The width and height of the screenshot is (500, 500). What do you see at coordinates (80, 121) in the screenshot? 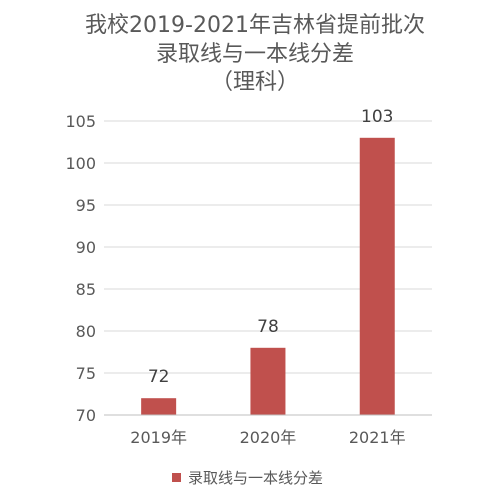
I see `y-tick-label: 105` at bounding box center [80, 121].